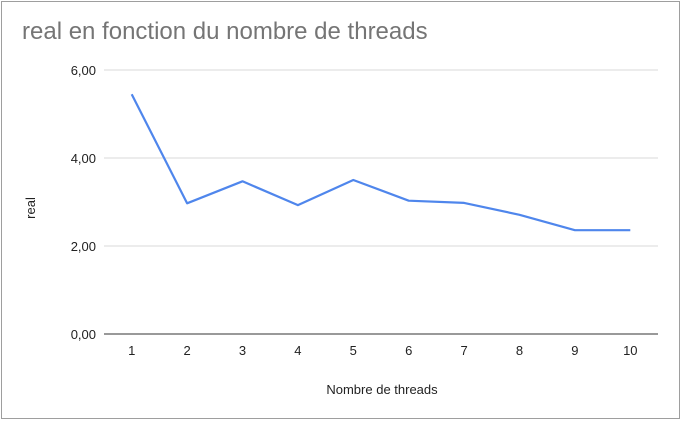 This screenshot has width=683, height=422. I want to click on x-tick-label: 3, so click(242, 350).